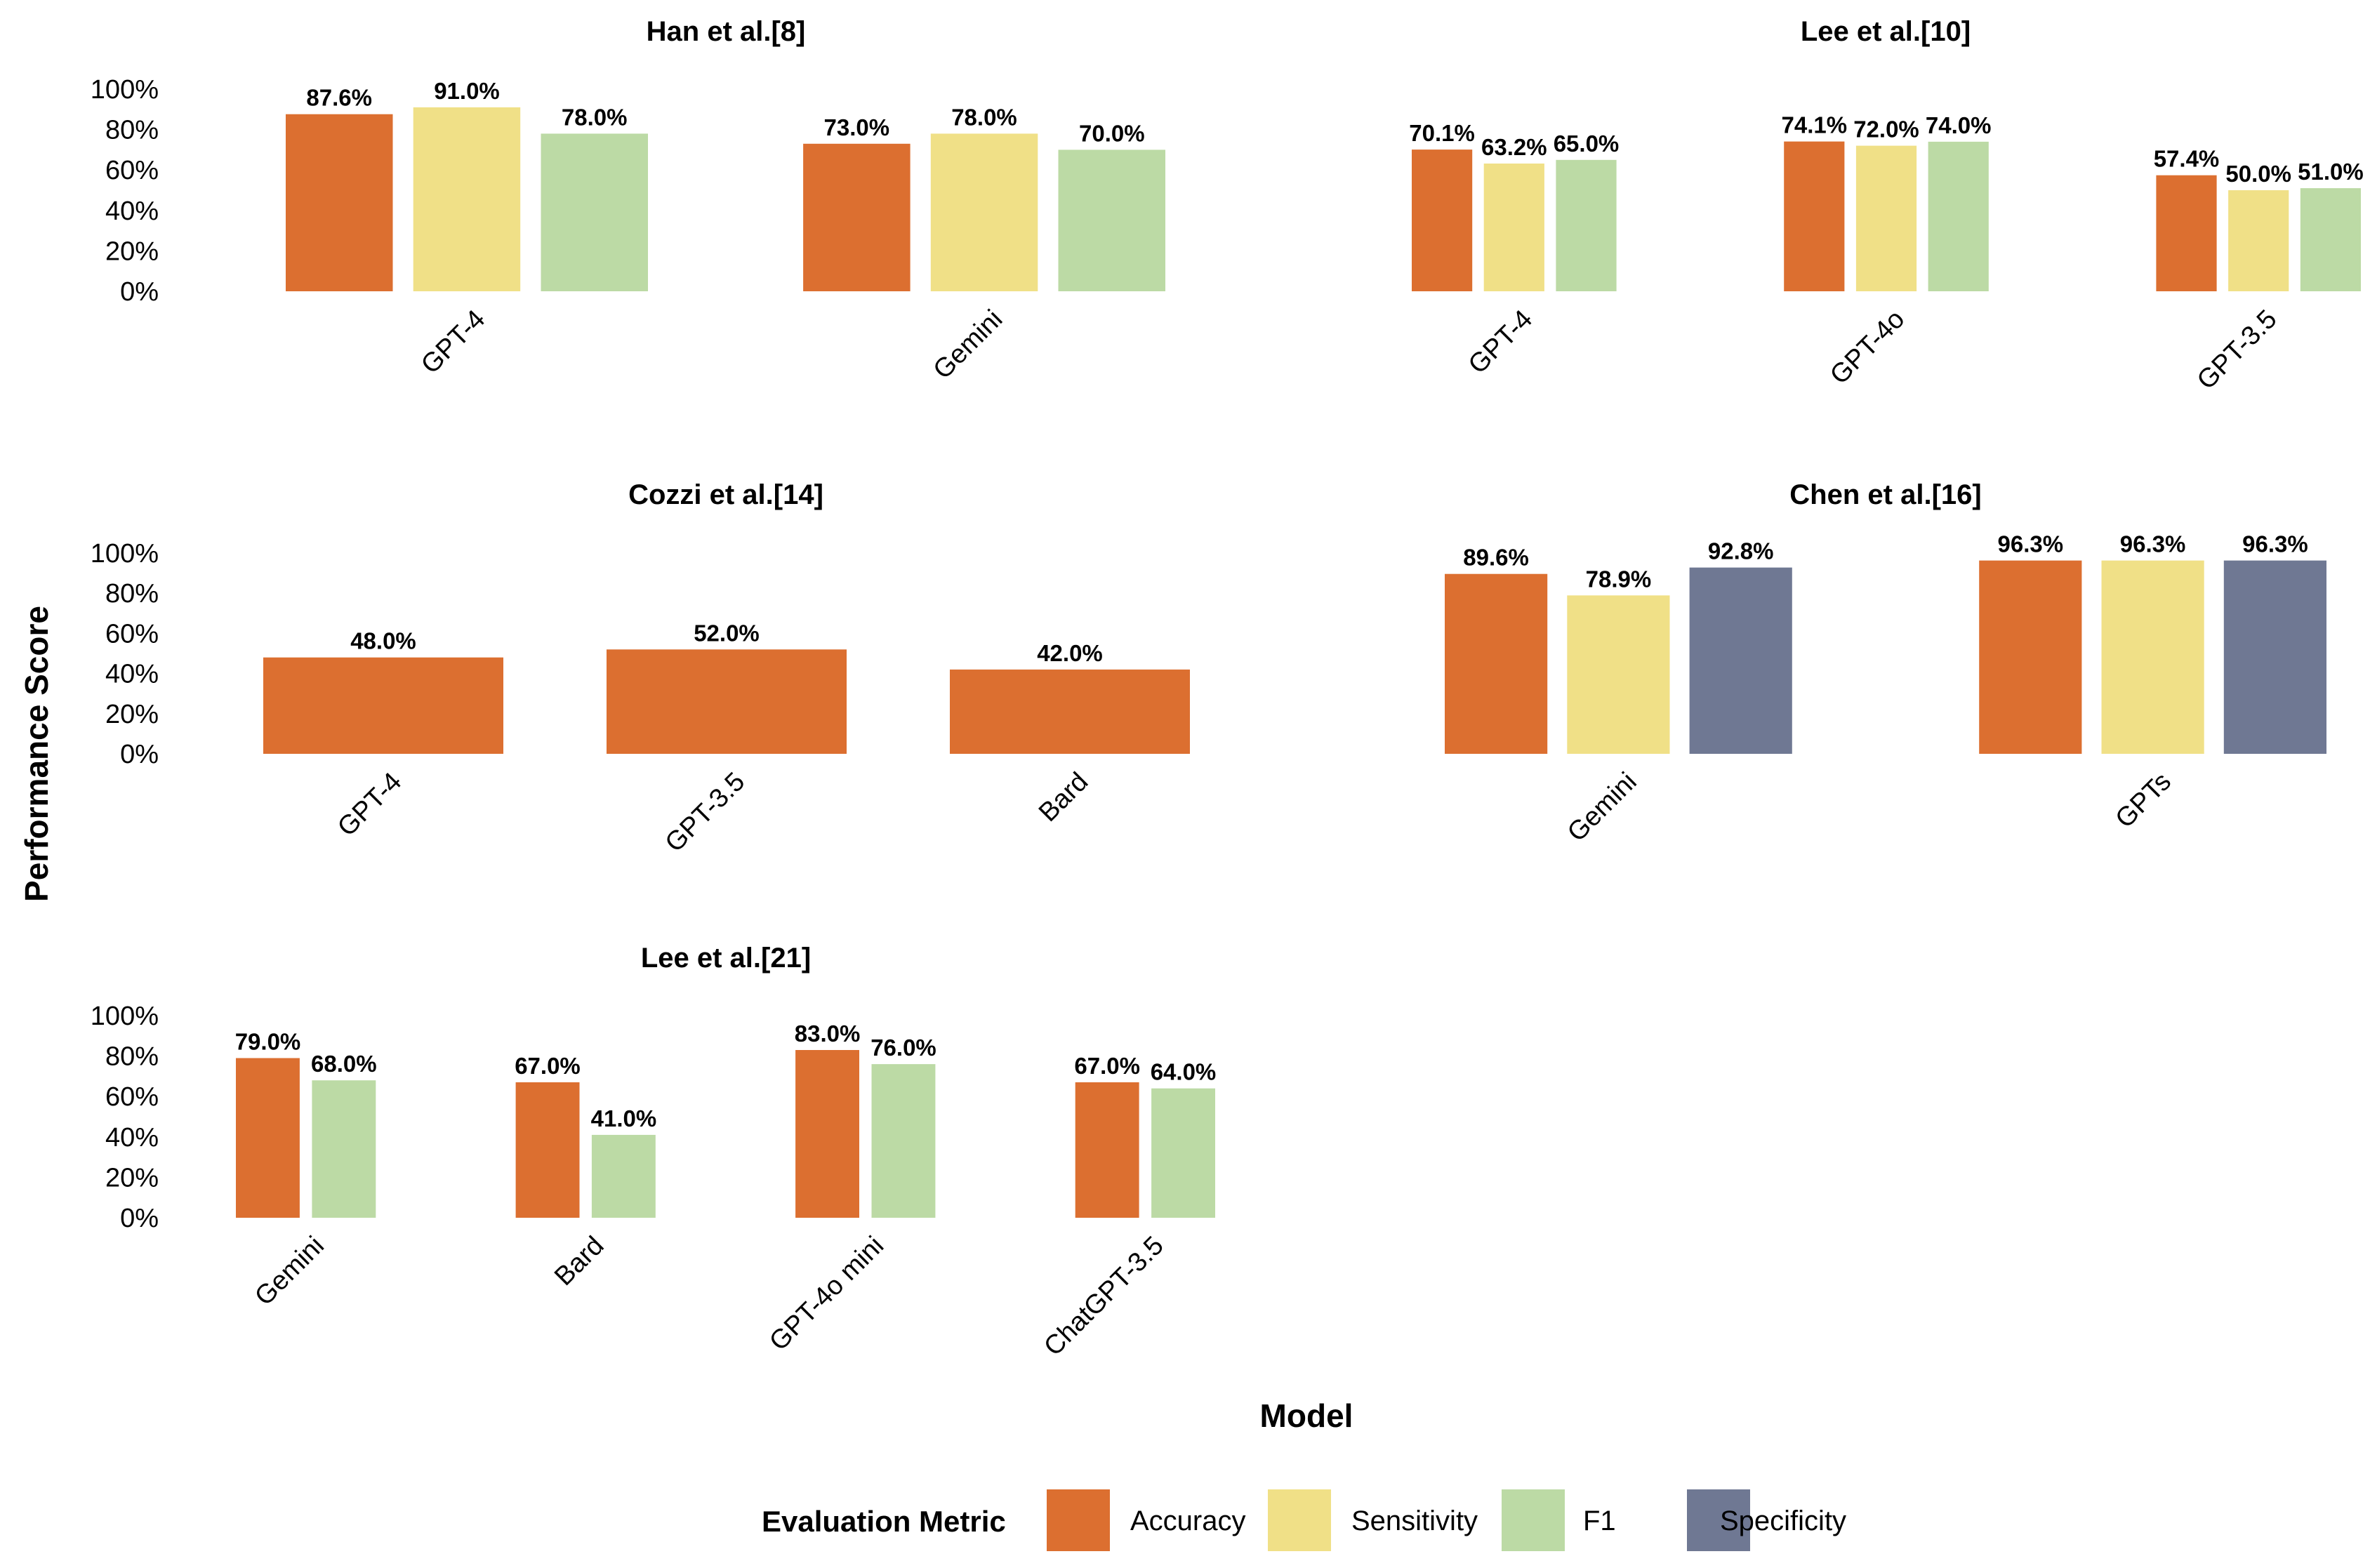 This screenshot has width=2370, height=1568. I want to click on category-group-chatgpt-3-5: 67.0% 64.0% ChatGPT-3.5, so click(1127, 1207).